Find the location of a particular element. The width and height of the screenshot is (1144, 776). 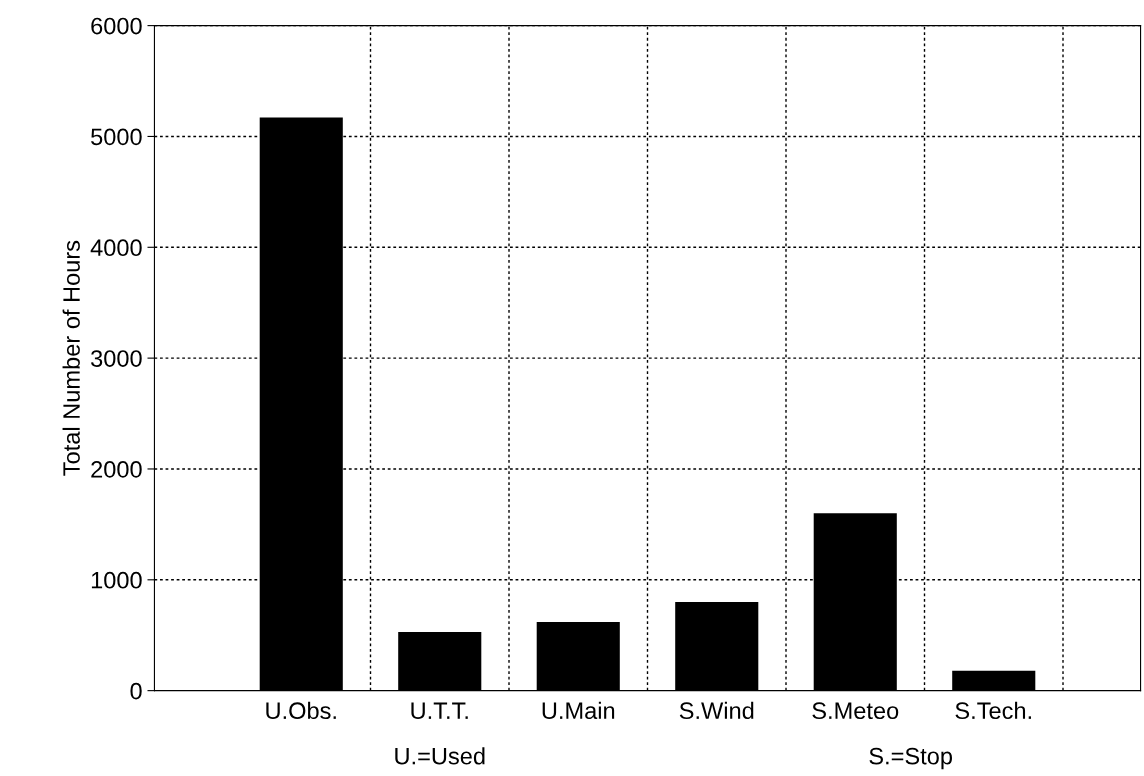

y-tick-label: 1000 is located at coordinates (116, 580).